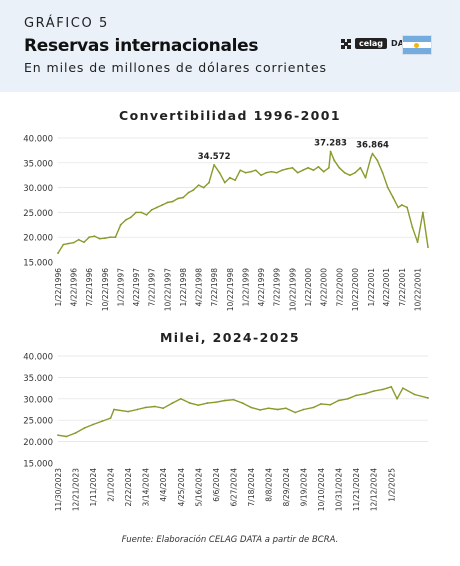  What do you see at coordinates (292, 289) in the screenshot?
I see `x-tick-label: 10/22/1999` at bounding box center [292, 289].